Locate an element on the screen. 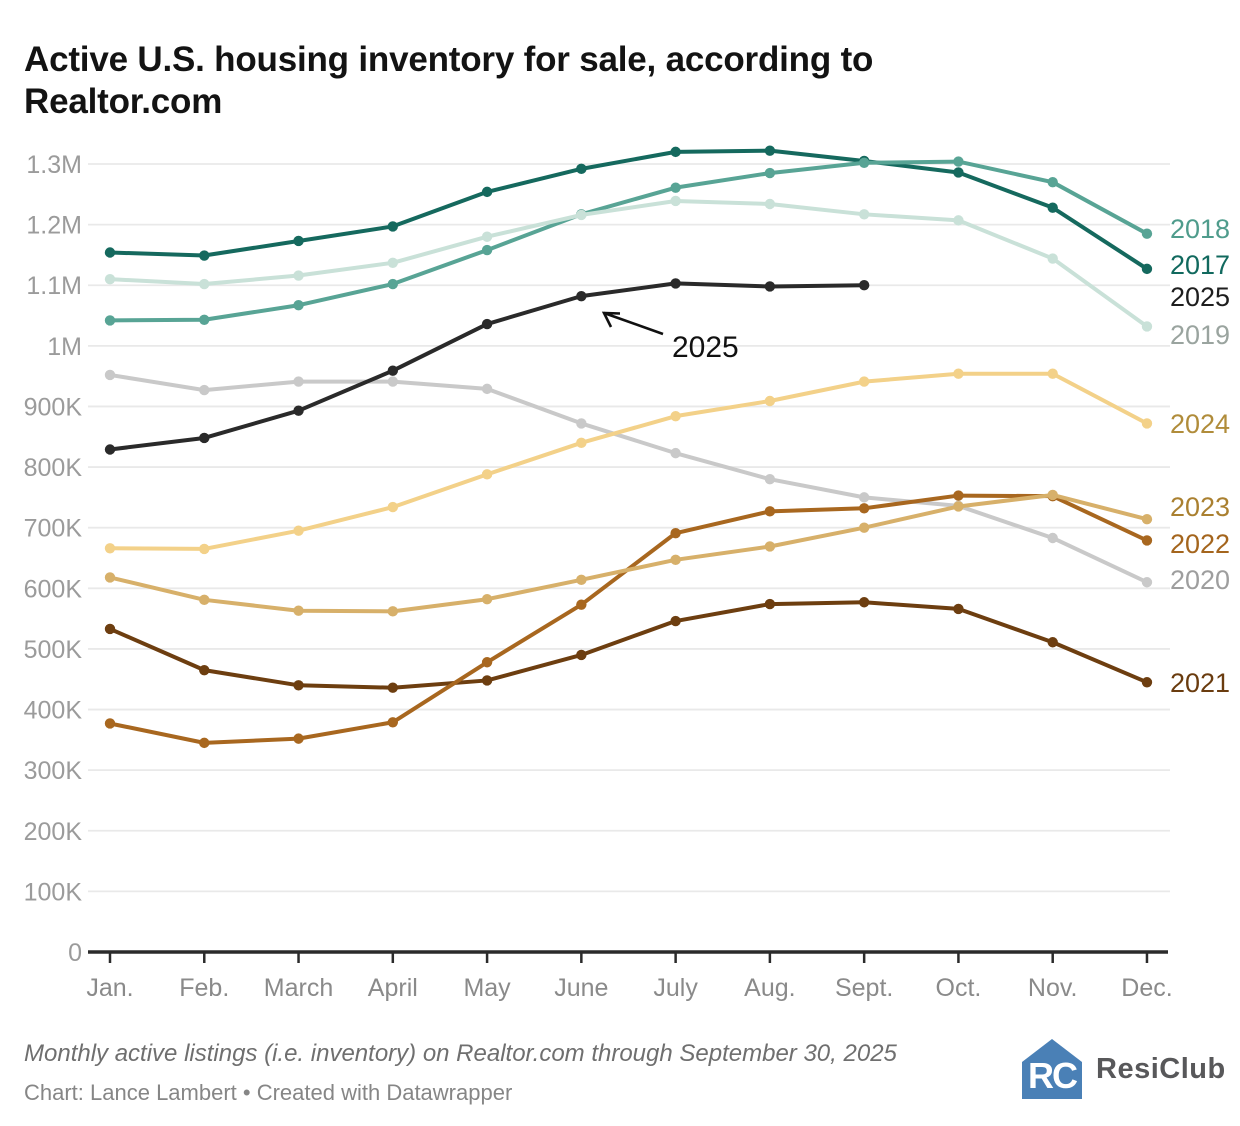 This screenshot has height=1126, width=1240. x-tick-label-July: July is located at coordinates (675, 988).